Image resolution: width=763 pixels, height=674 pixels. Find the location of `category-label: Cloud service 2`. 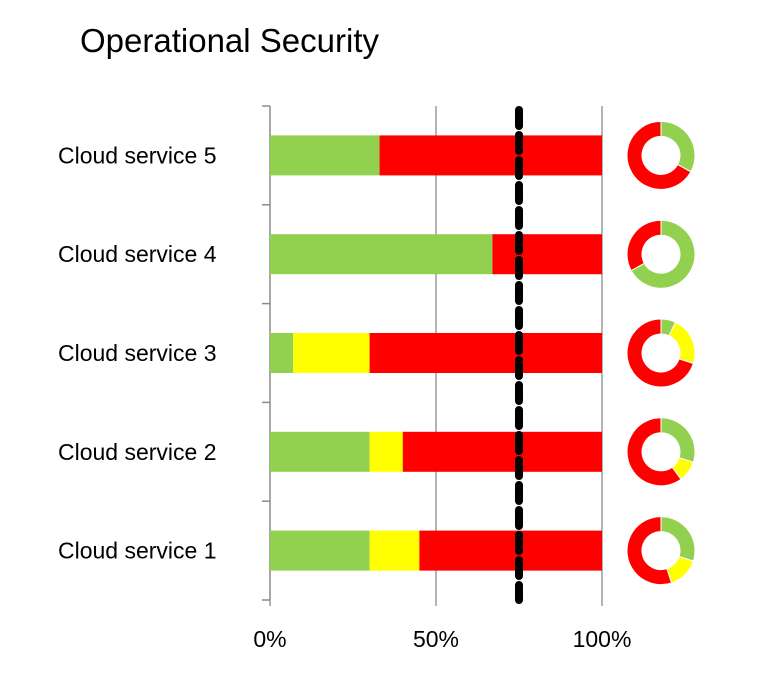

category-label: Cloud service 2 is located at coordinates (137, 452).